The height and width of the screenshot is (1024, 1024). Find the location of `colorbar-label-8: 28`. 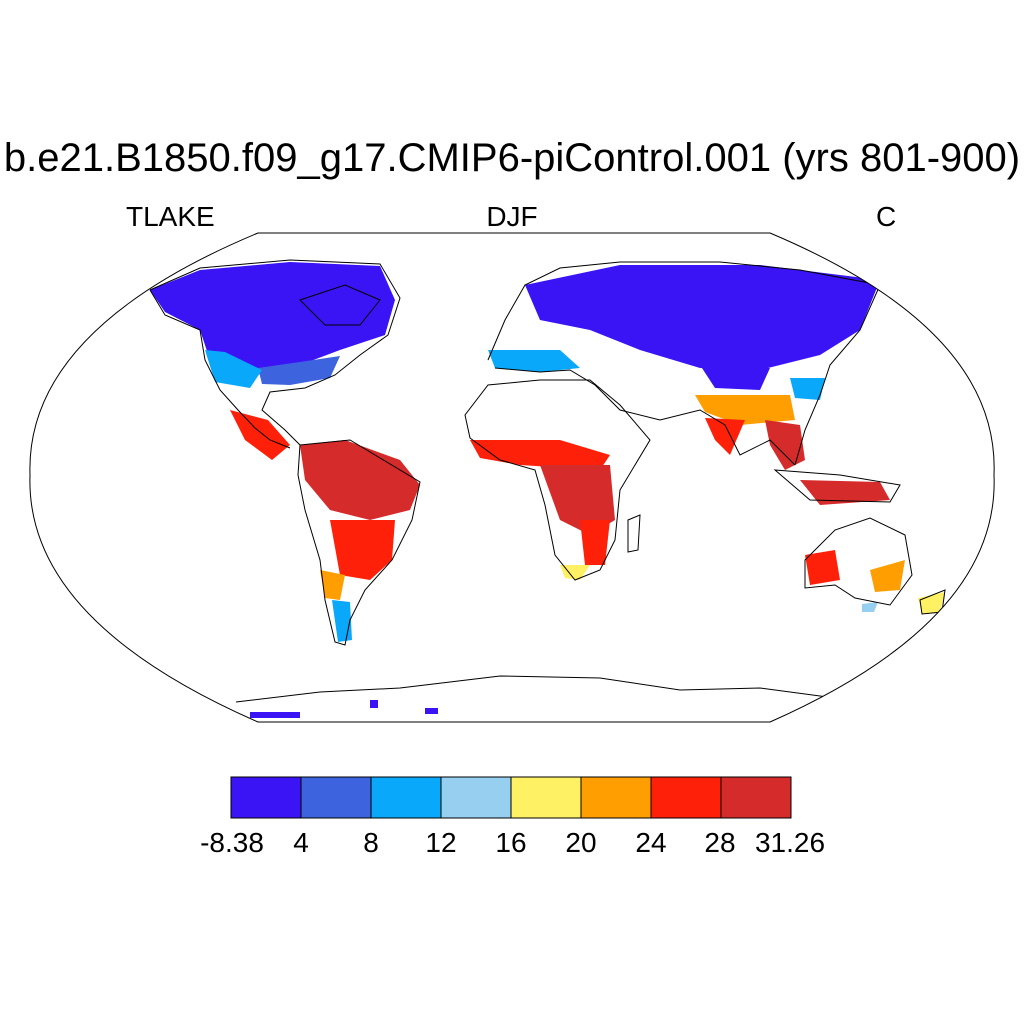

colorbar-label-8: 28 is located at coordinates (720, 842).